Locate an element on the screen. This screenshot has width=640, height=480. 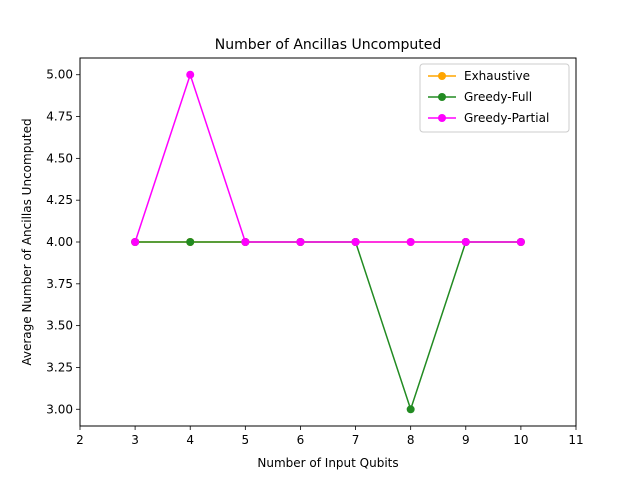
legend-item-greedy-partial: Greedy-Partial is located at coordinates (488, 118).